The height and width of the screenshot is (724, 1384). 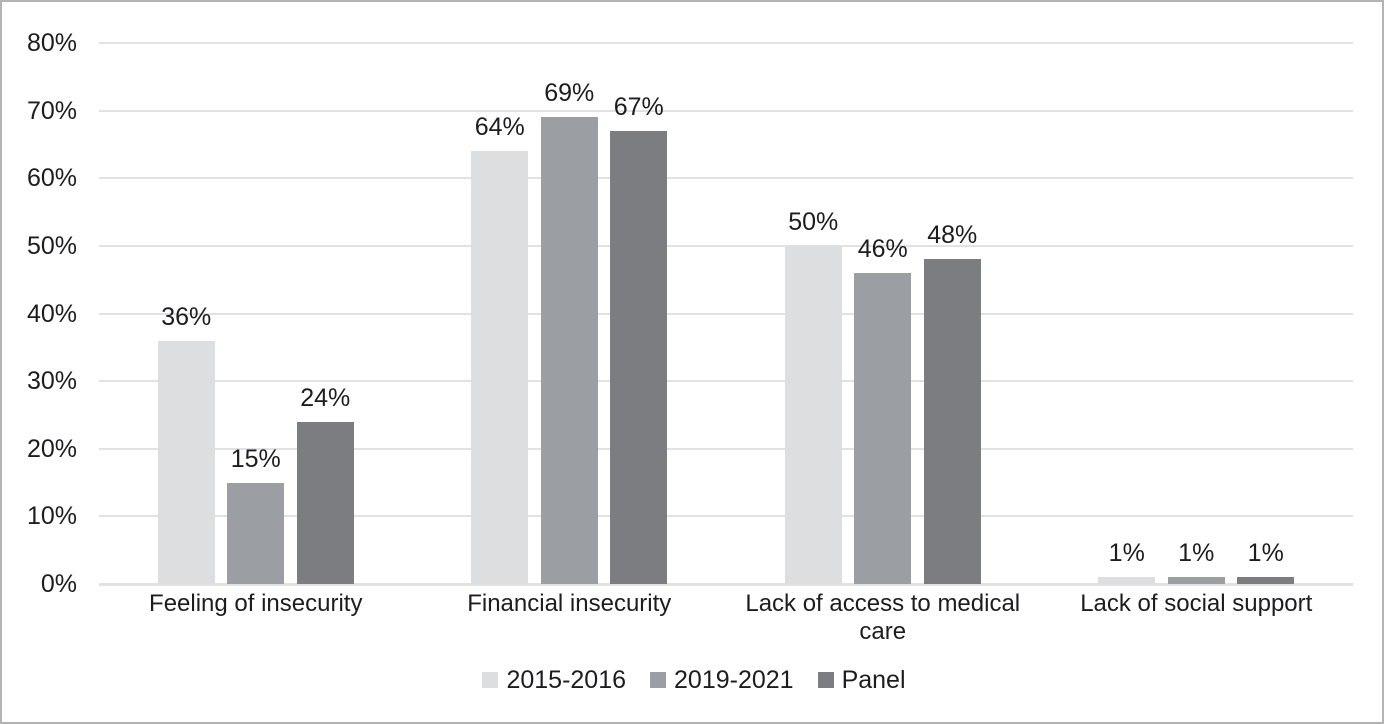 I want to click on bar-value-label: 46%, so click(x=882, y=248).